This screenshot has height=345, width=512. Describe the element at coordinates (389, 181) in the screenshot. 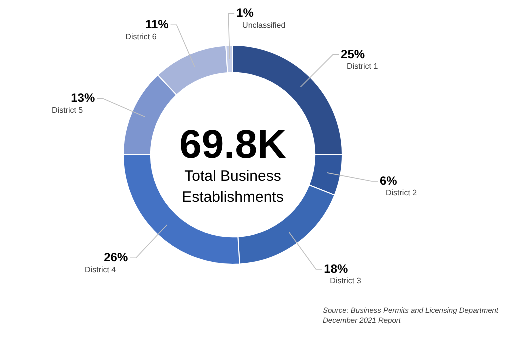

I see `data-label: 6%` at that location.